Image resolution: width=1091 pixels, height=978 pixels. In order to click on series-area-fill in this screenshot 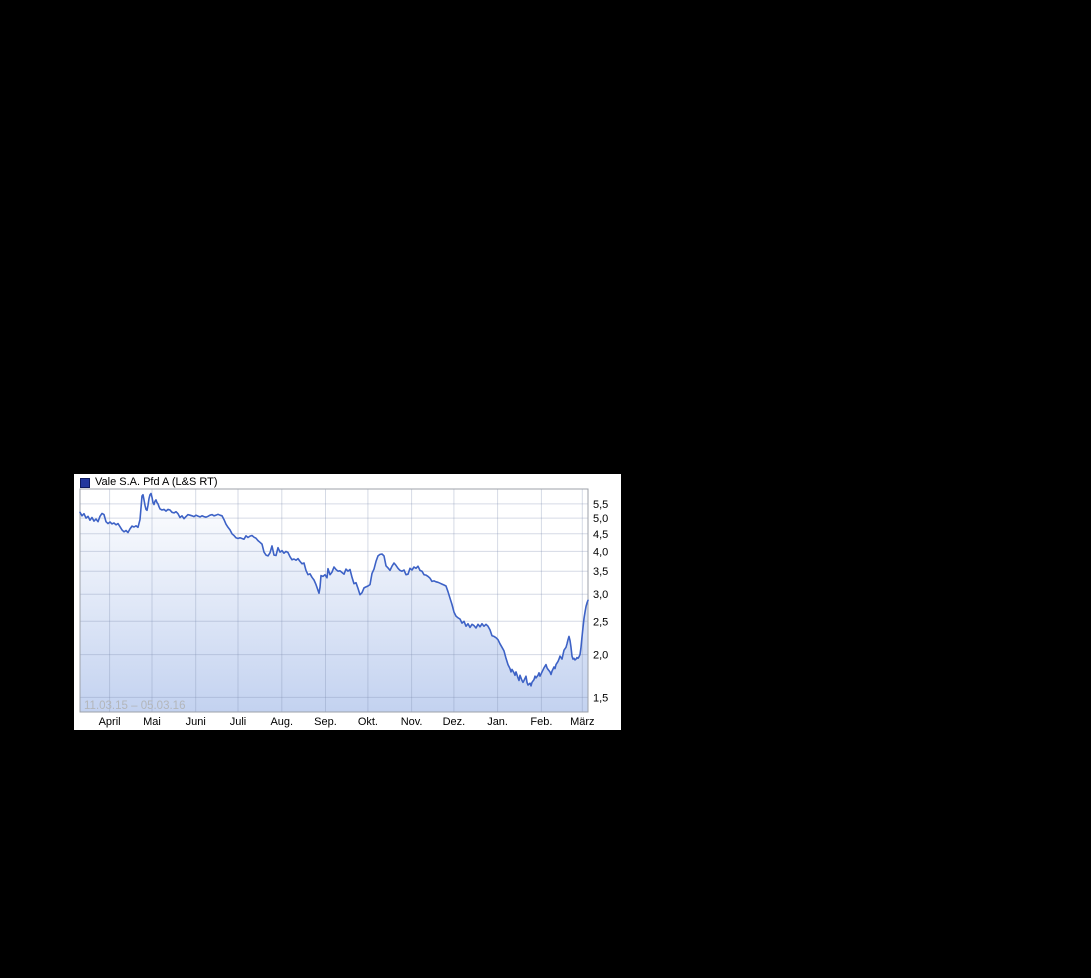, I will do `click(334, 602)`.